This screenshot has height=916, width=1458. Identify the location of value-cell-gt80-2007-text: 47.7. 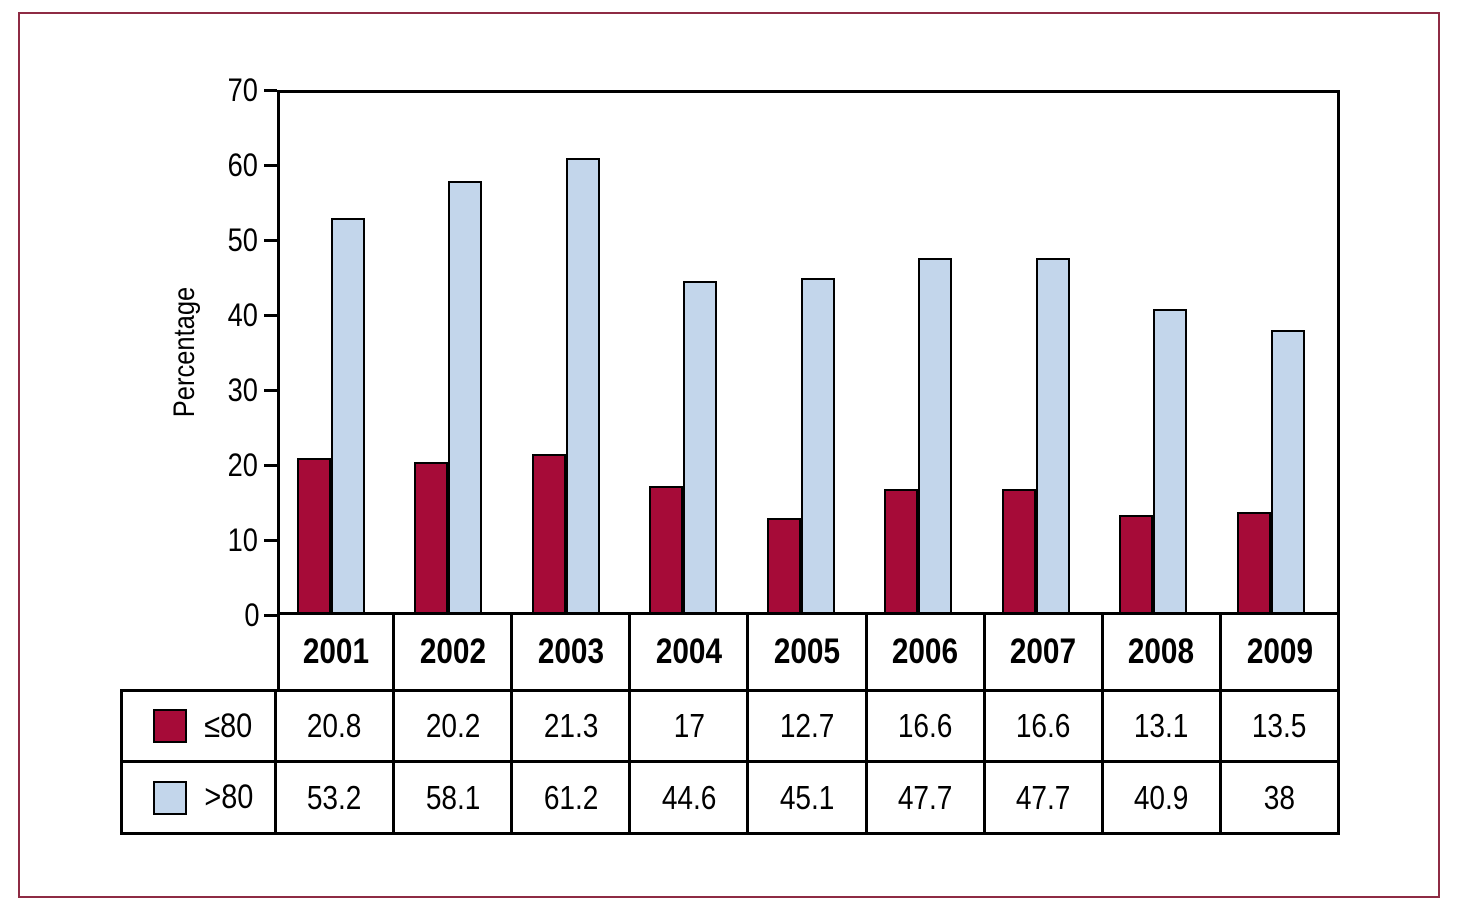
(1043, 797).